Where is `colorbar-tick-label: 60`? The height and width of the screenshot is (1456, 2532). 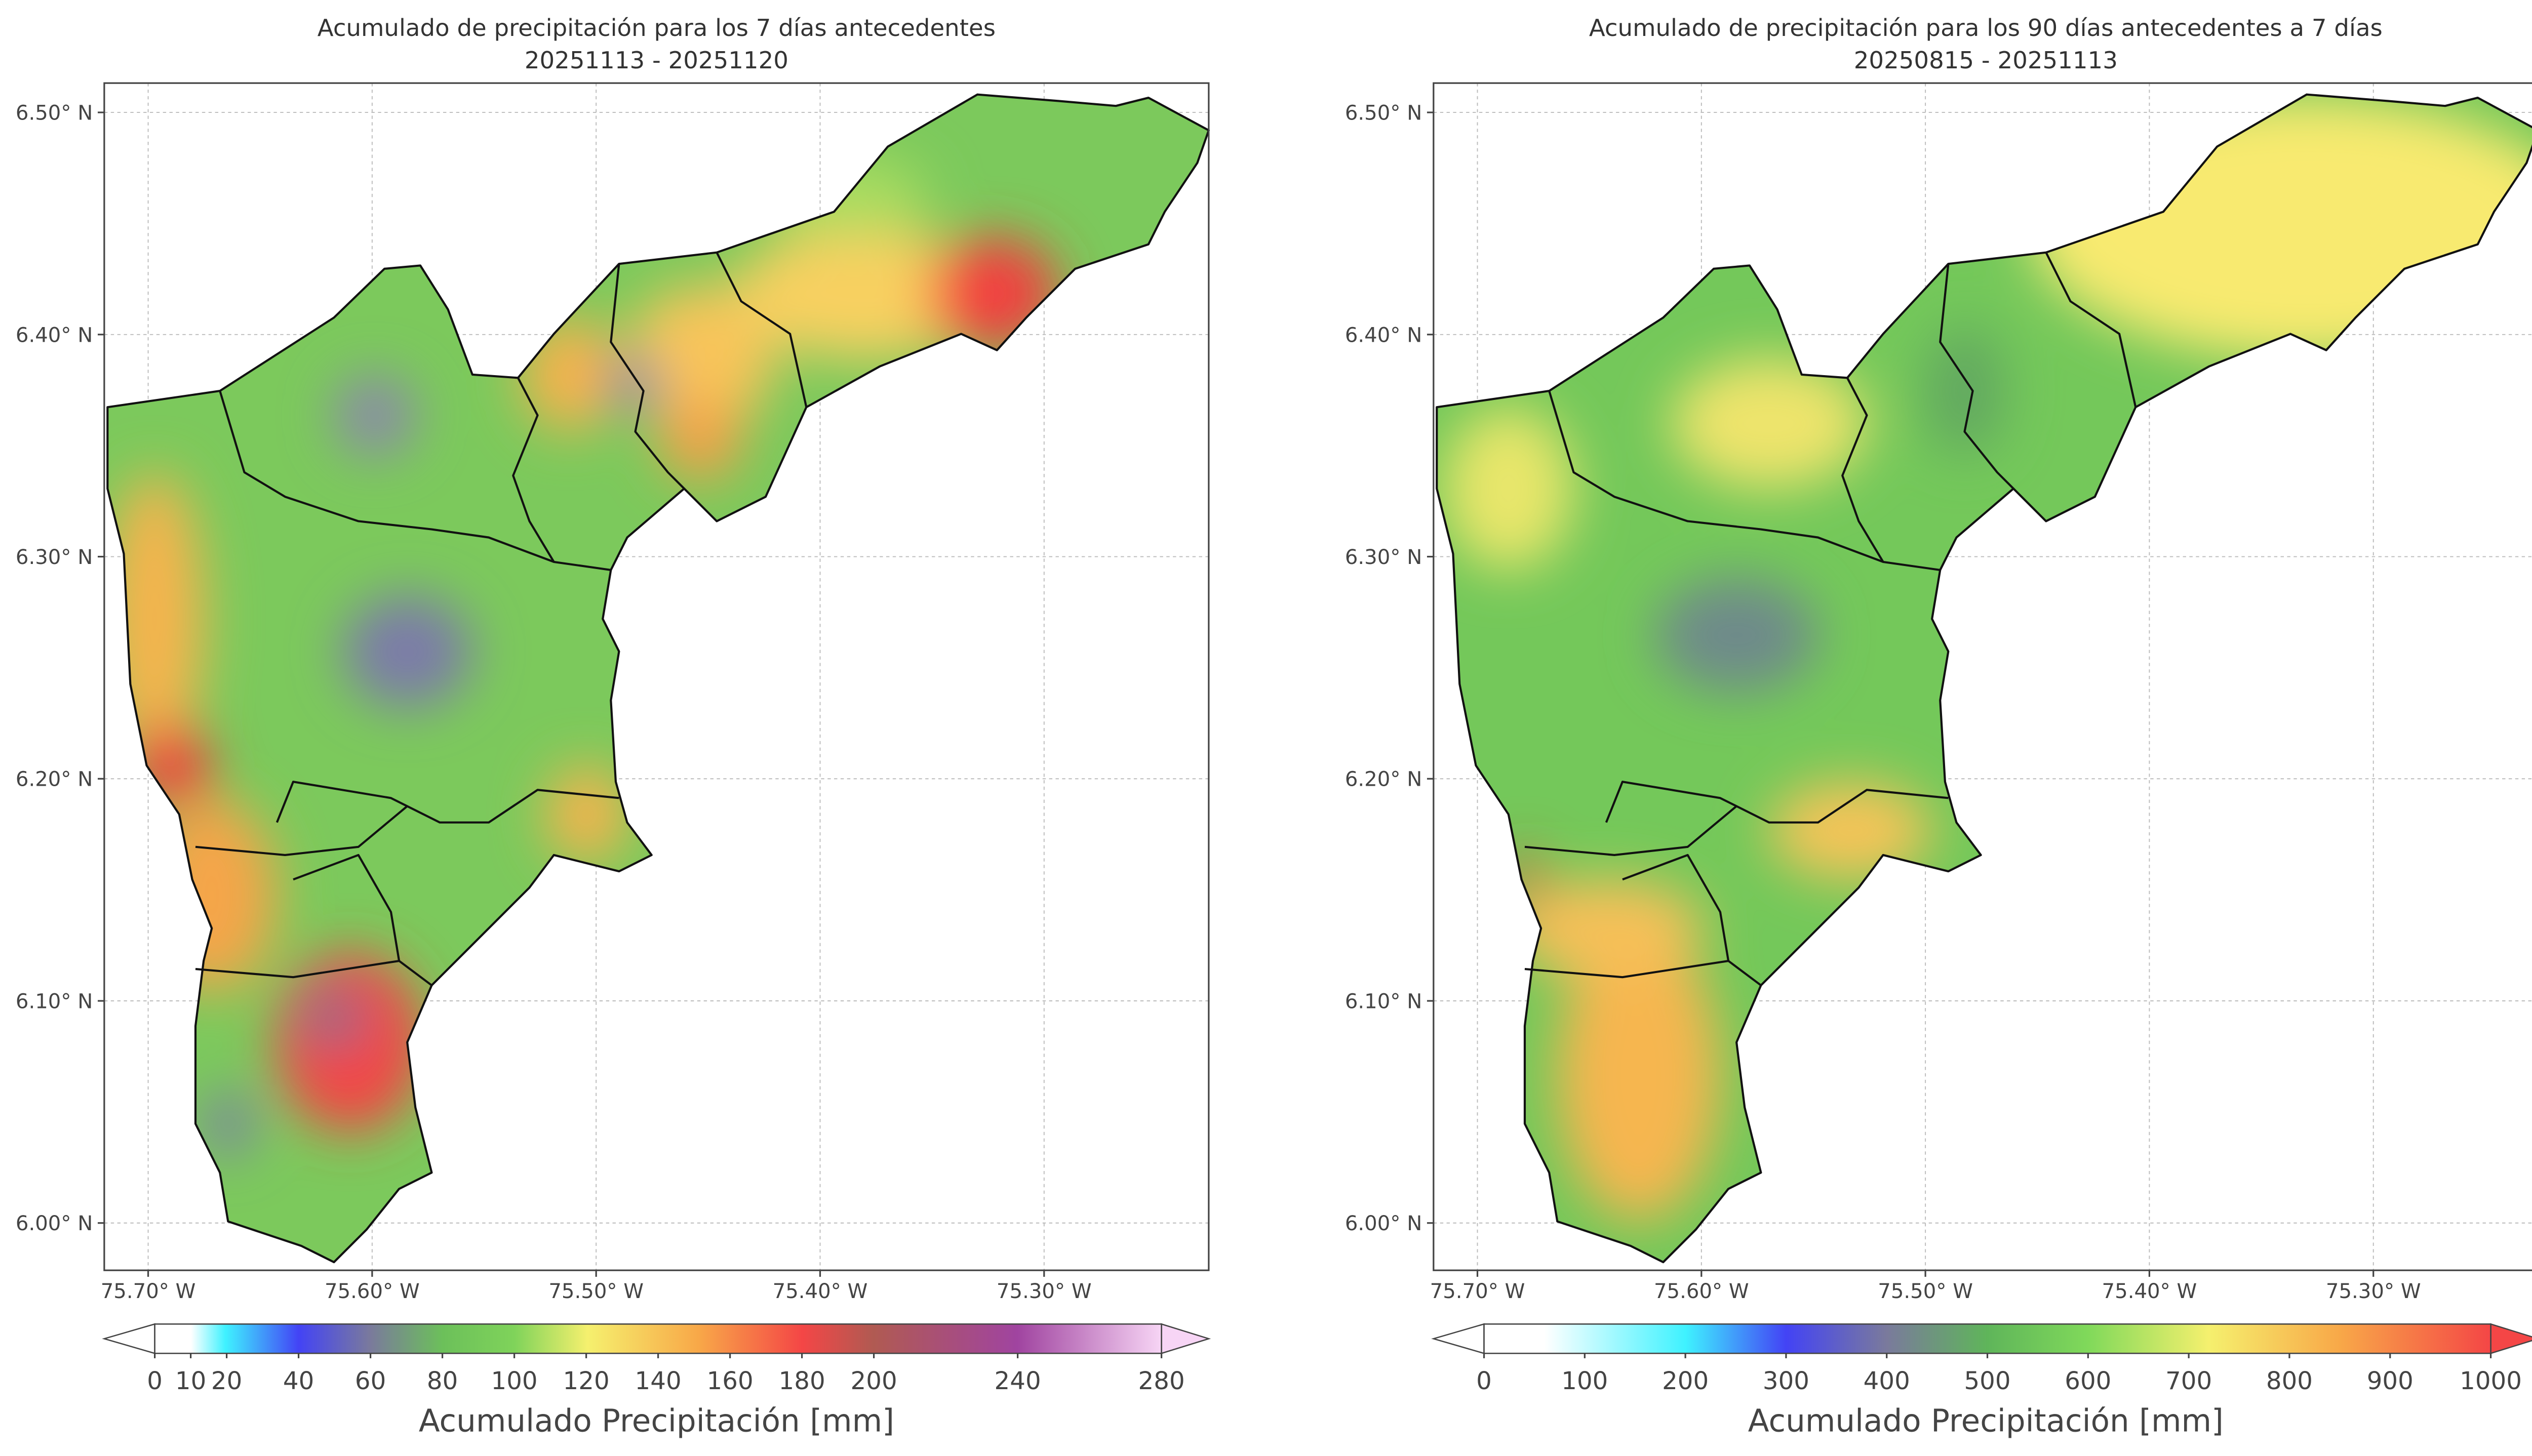 colorbar-tick-label: 60 is located at coordinates (370, 1381).